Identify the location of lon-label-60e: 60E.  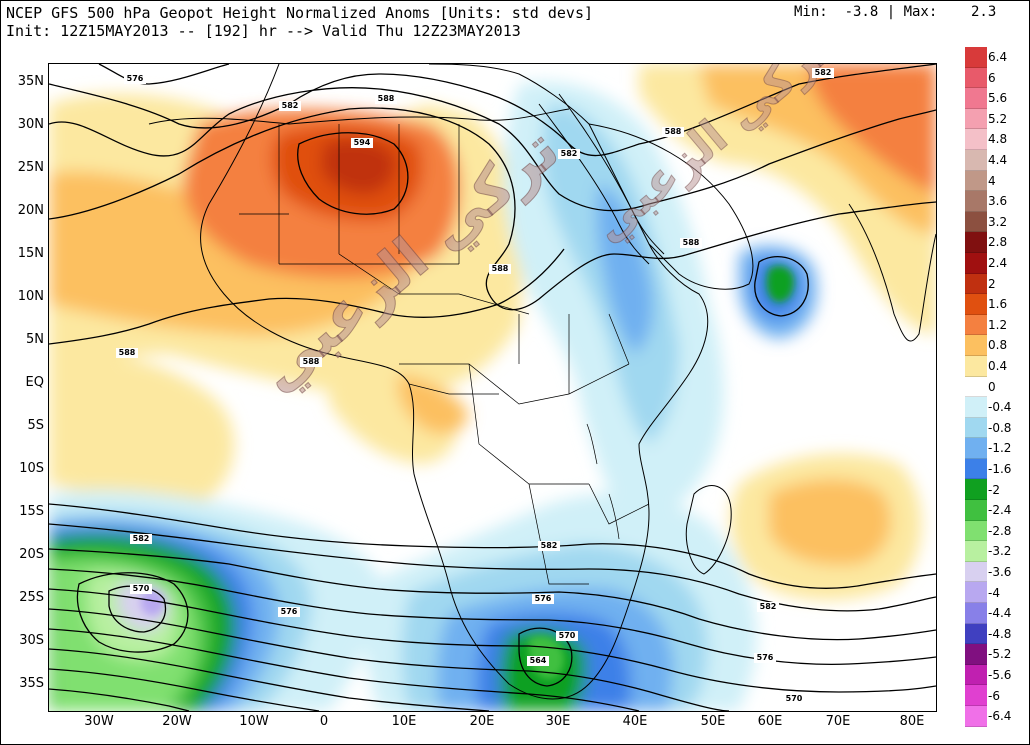
(770, 721).